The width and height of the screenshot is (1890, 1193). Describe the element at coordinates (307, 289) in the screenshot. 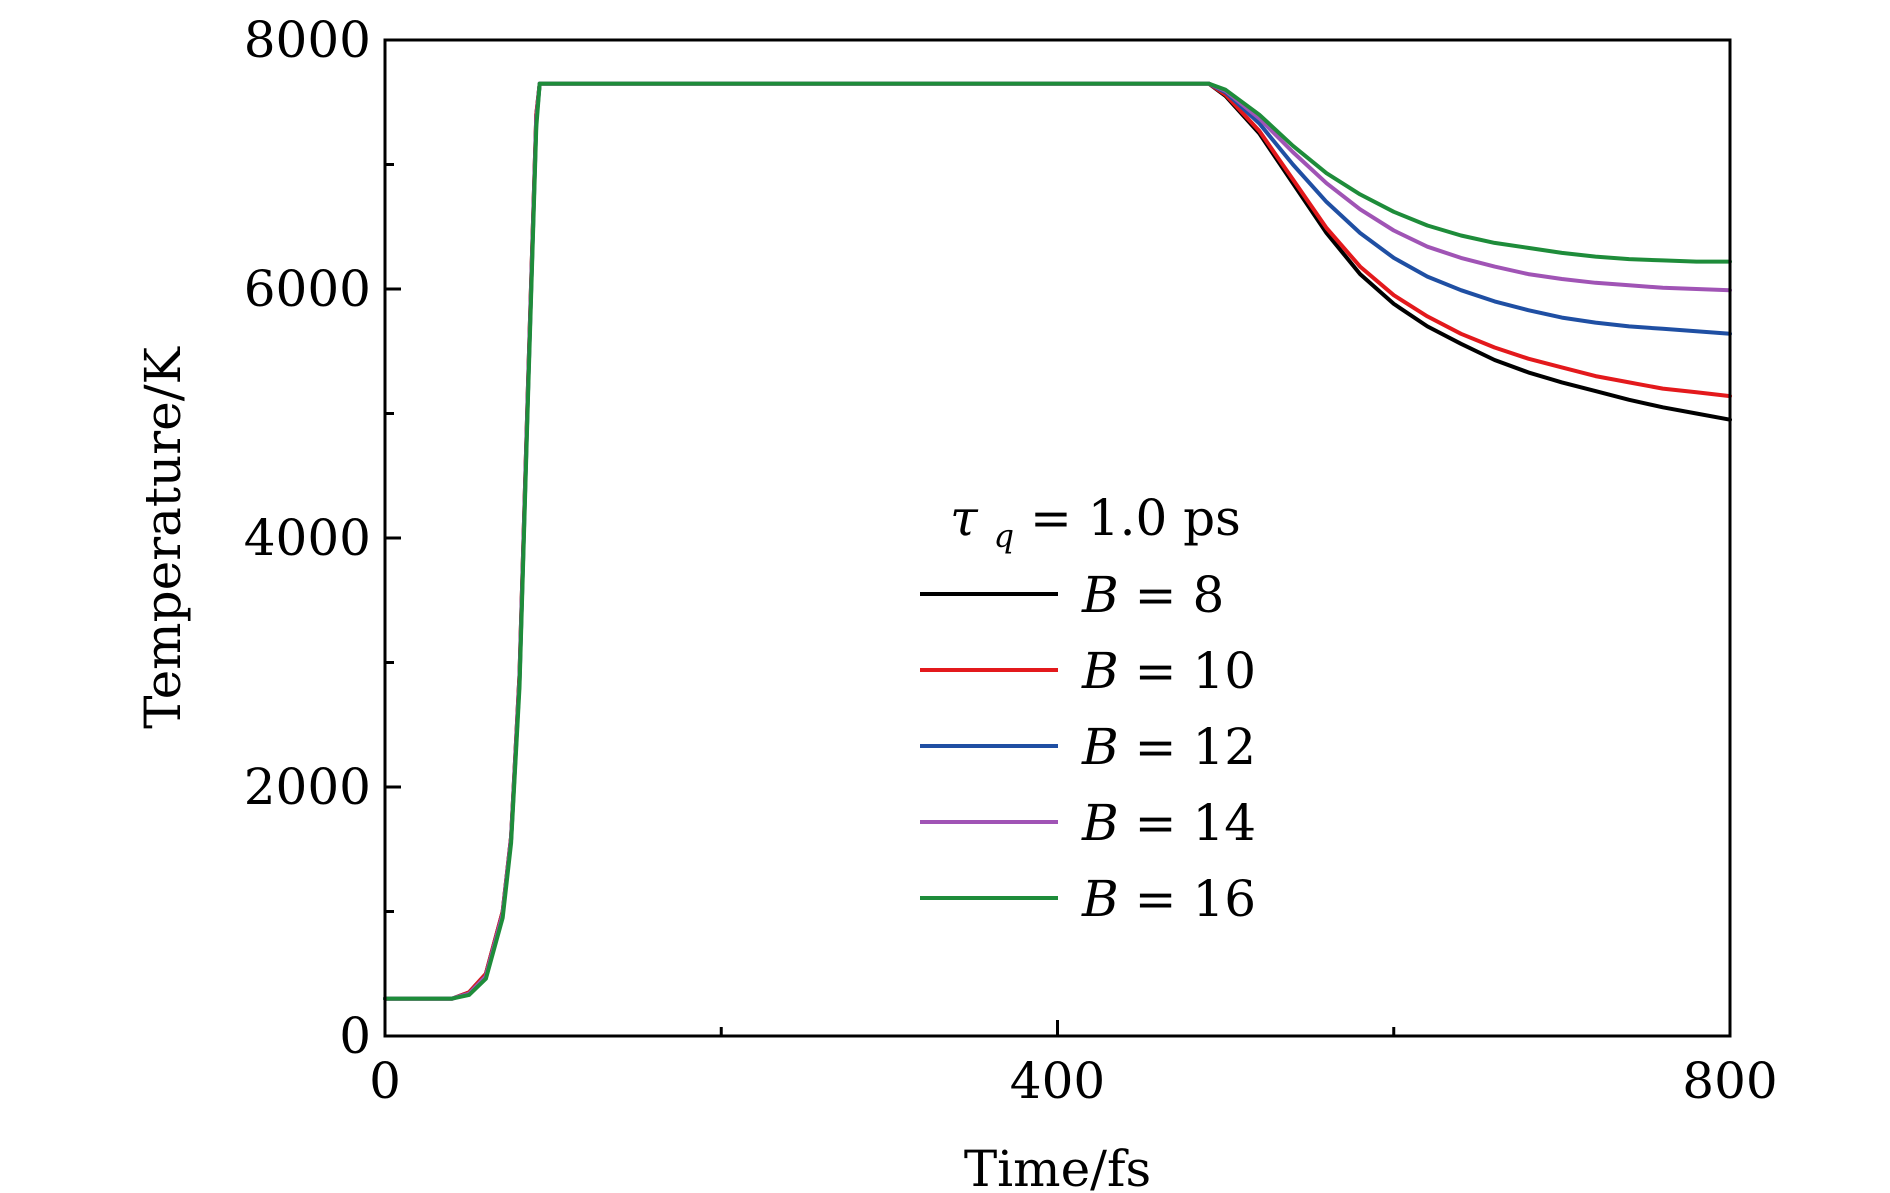

I see `y-tick-label: 6000` at that location.